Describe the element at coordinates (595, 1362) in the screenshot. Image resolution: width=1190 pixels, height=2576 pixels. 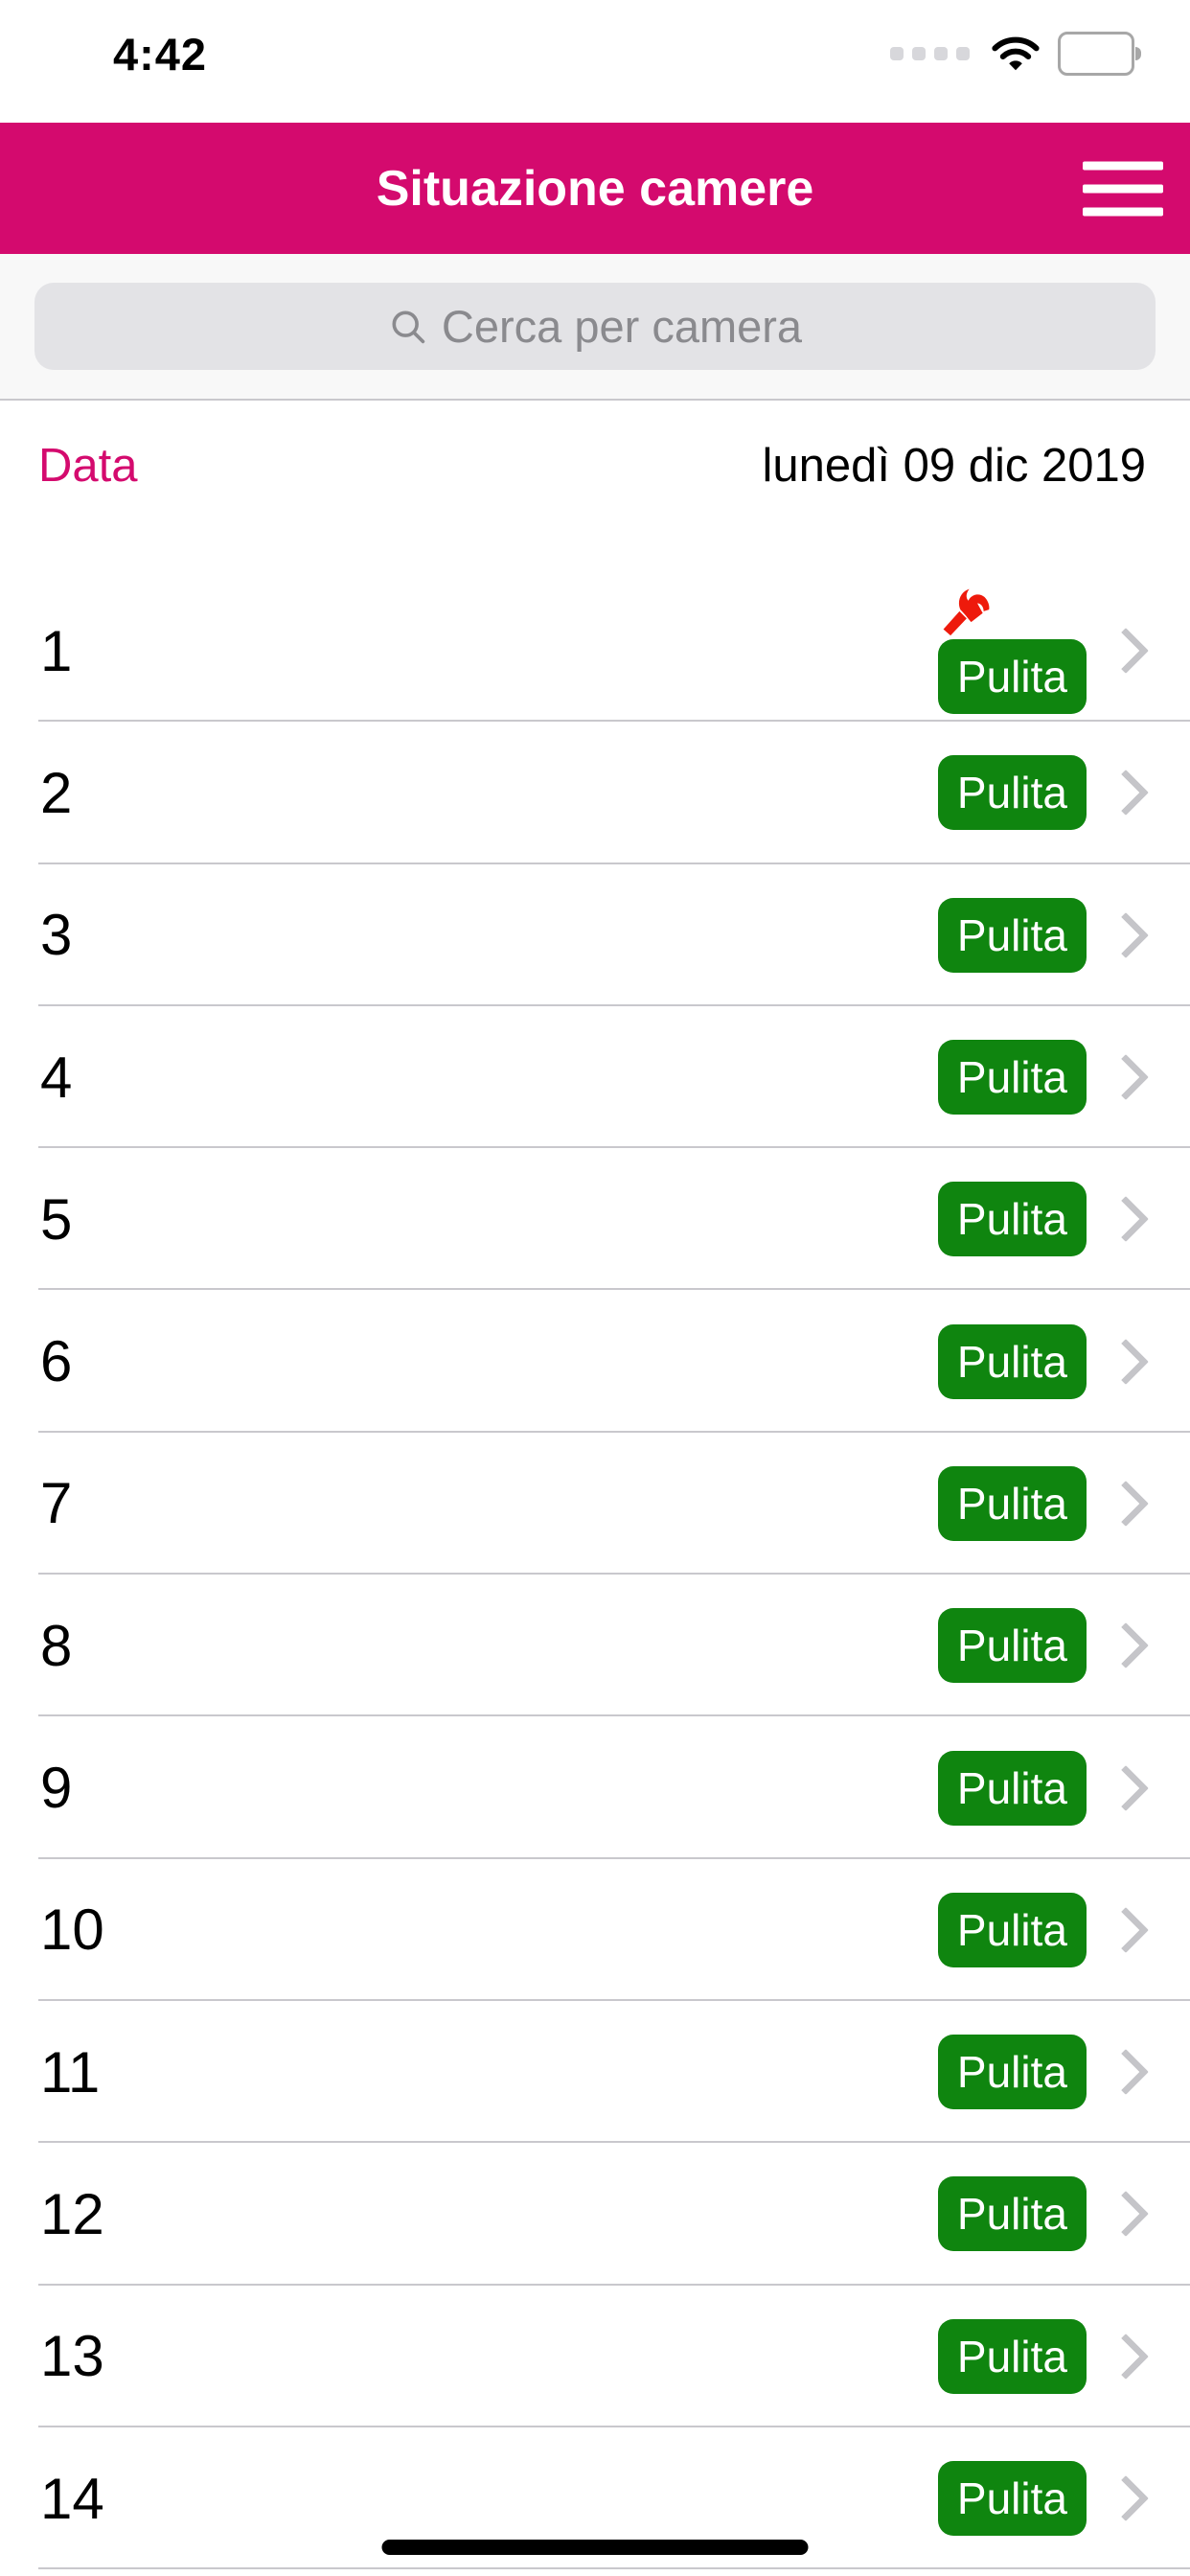
I see `room-row: 6 Pulita` at that location.